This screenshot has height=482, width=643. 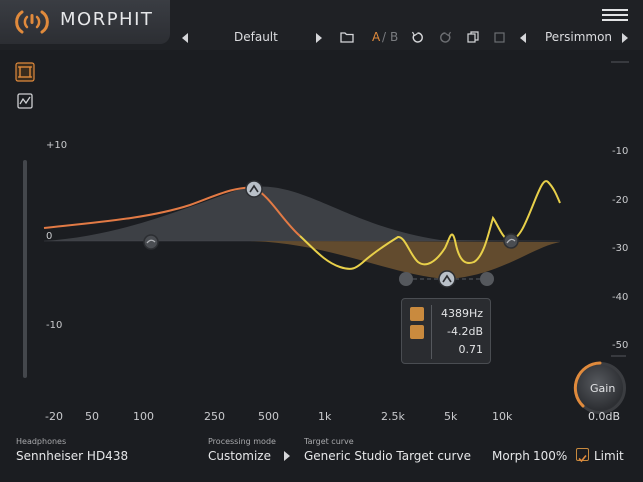 What do you see at coordinates (471, 349) in the screenshot?
I see `node-q: 0.71` at bounding box center [471, 349].